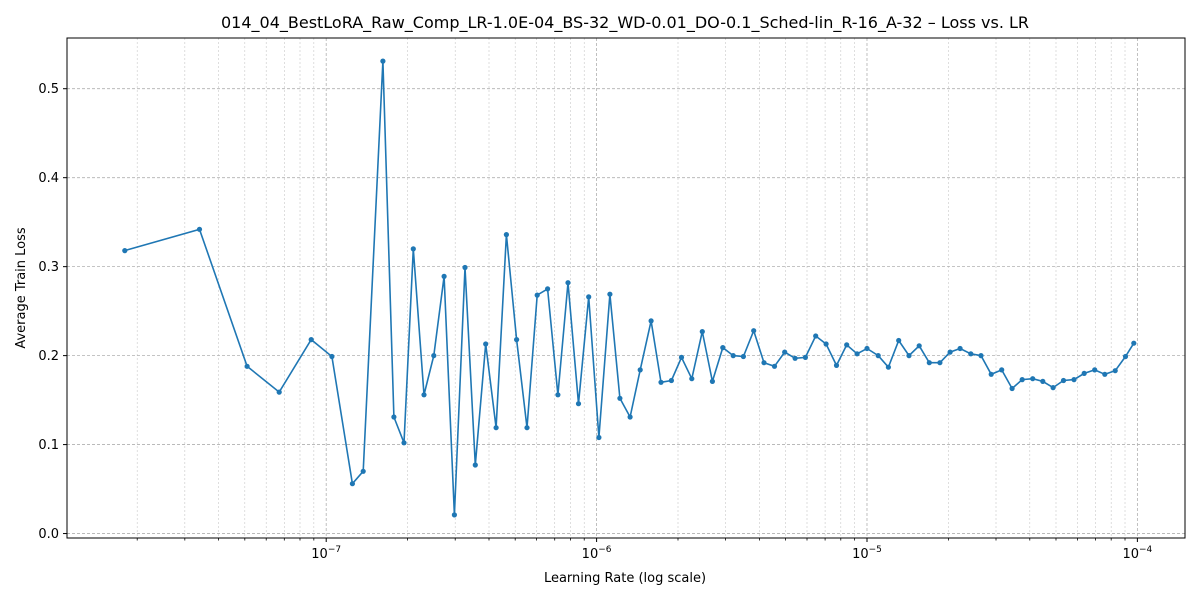 The height and width of the screenshot is (600, 1200). What do you see at coordinates (1137, 553) in the screenshot?
I see `x-tick-label: 10⁻⁴` at bounding box center [1137, 553].